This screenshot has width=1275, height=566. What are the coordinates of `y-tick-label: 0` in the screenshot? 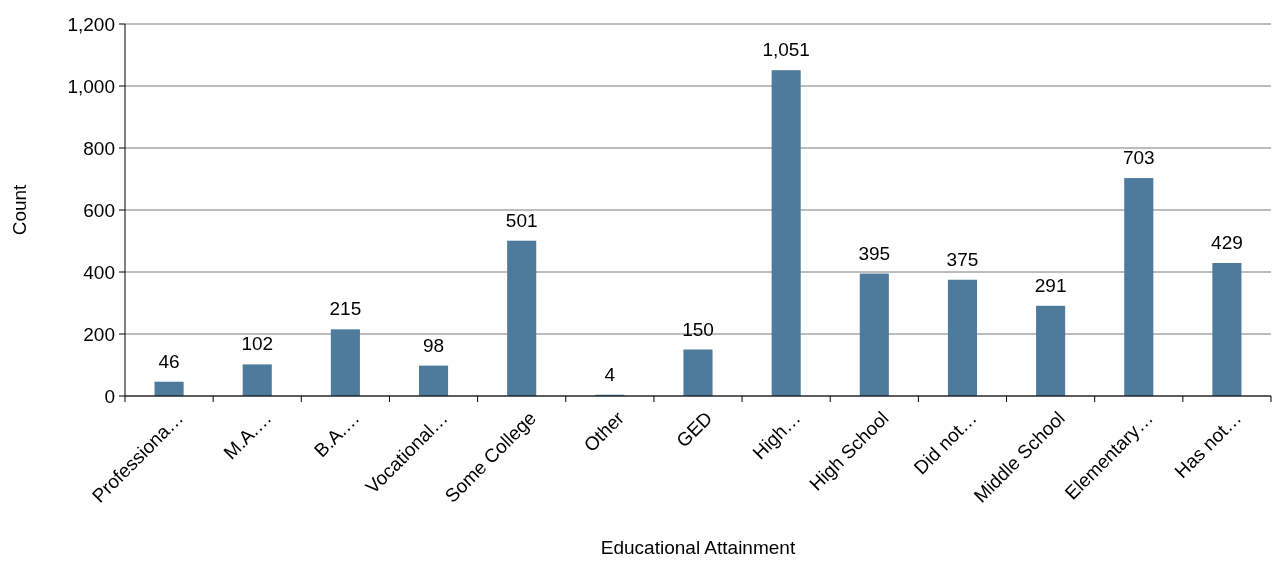 It's located at (109, 396).